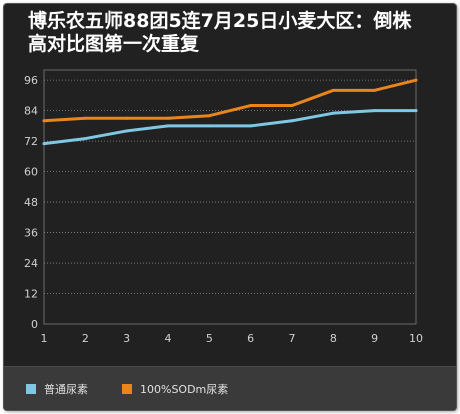 Image resolution: width=460 pixels, height=414 pixels. I want to click on legend-item-series1: 普通尿素, so click(57, 389).